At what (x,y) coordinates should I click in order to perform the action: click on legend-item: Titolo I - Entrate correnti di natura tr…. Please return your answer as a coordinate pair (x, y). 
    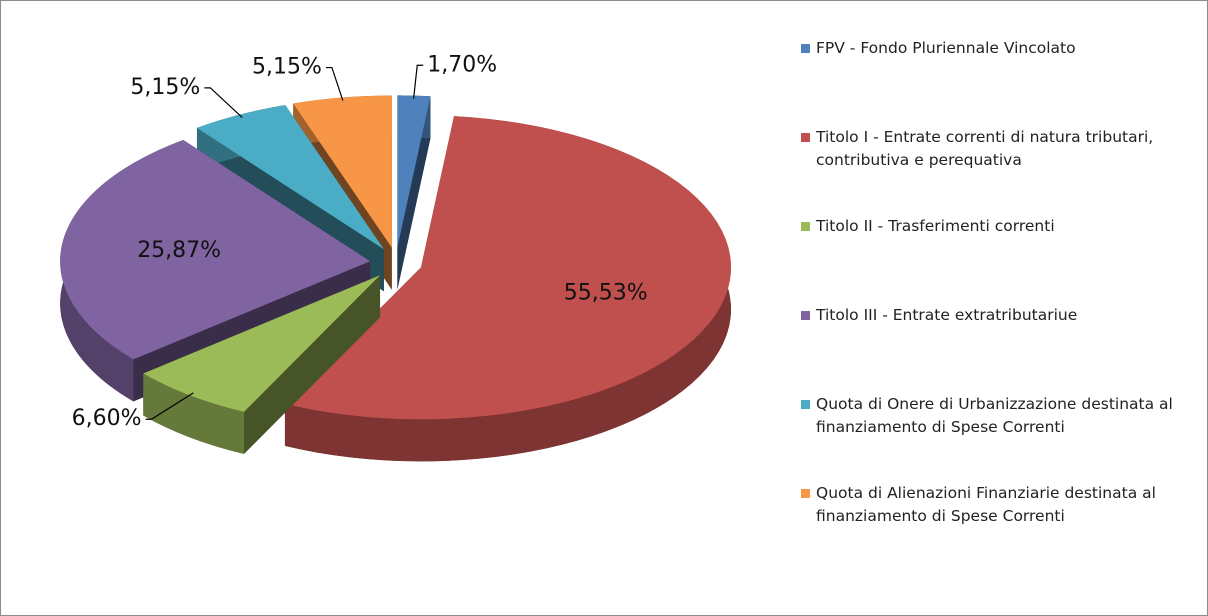
    Looking at the image, I should click on (991, 149).